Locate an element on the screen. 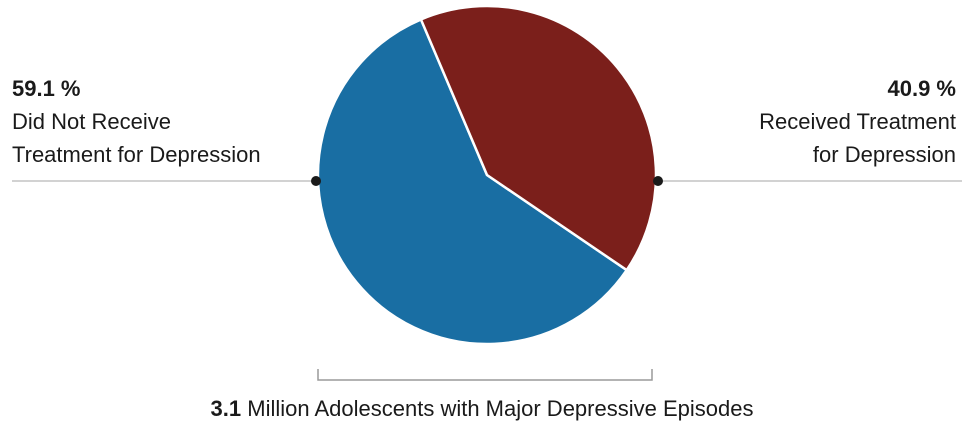  slice-name-line2-not-received: Treatment for Depression is located at coordinates (136, 154).